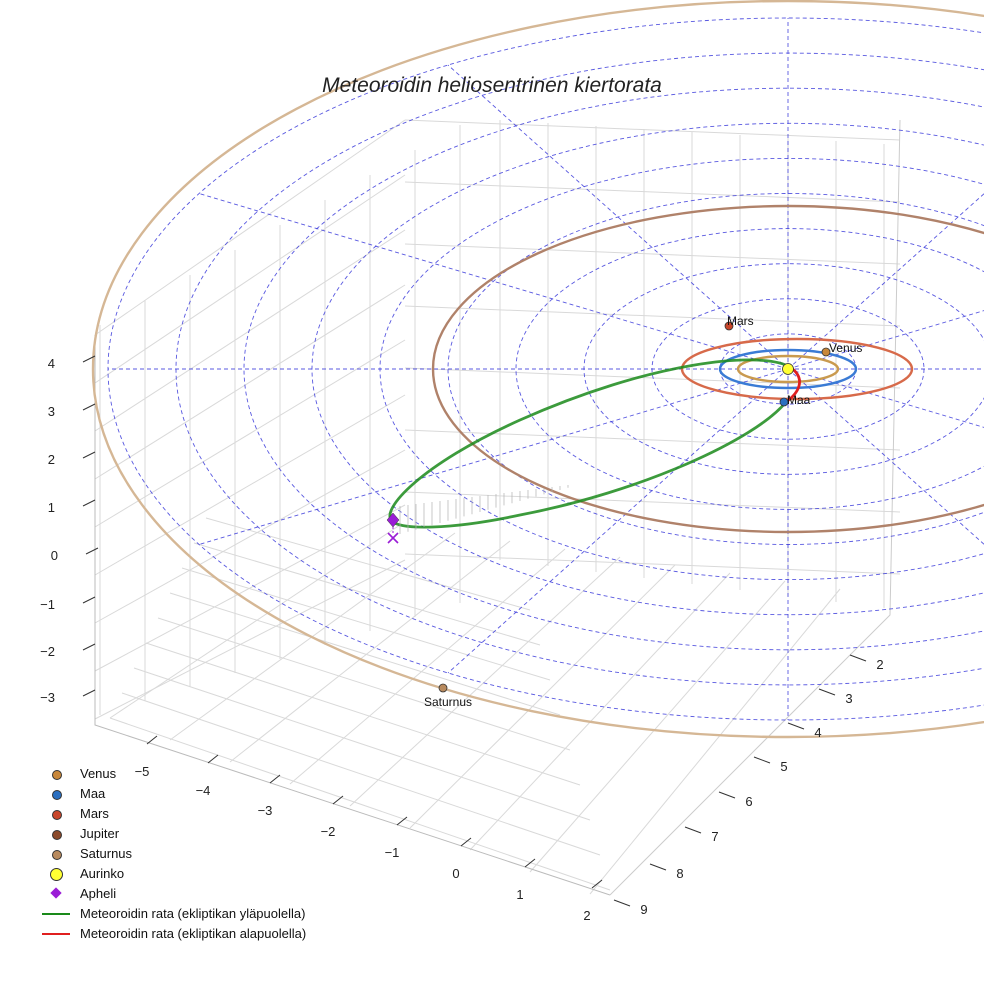 The height and width of the screenshot is (984, 984). Describe the element at coordinates (51, 507) in the screenshot. I see `z-tick-label: 1` at that location.